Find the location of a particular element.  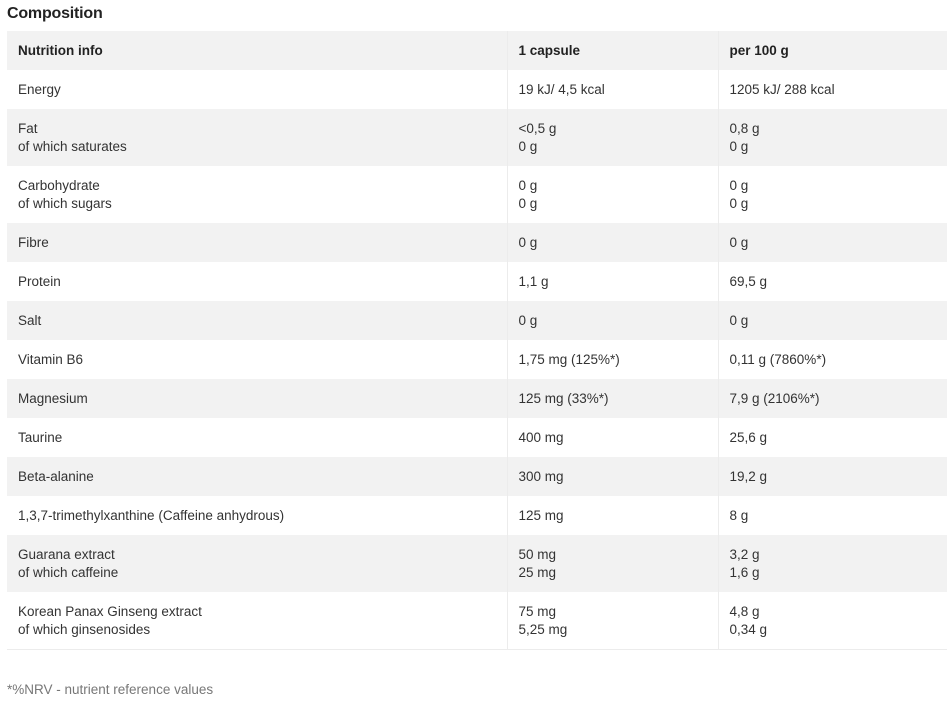

cell-line: 50 mg is located at coordinates (537, 554).